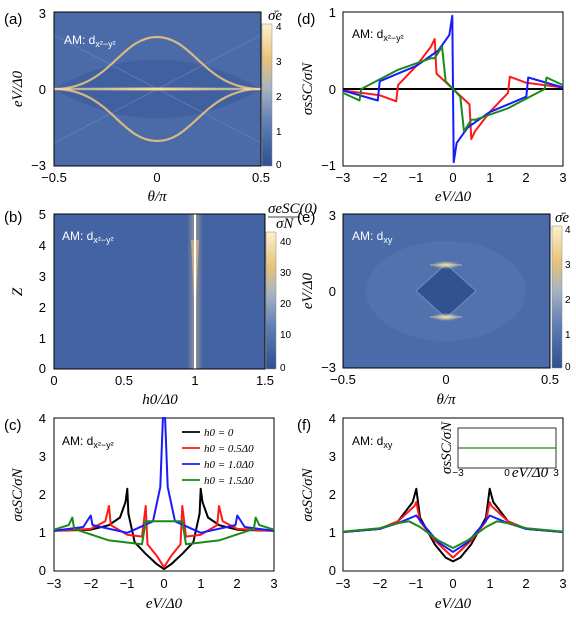 This screenshot has width=576, height=623. I want to click on panel-d-ytick: 0, so click(332, 89).